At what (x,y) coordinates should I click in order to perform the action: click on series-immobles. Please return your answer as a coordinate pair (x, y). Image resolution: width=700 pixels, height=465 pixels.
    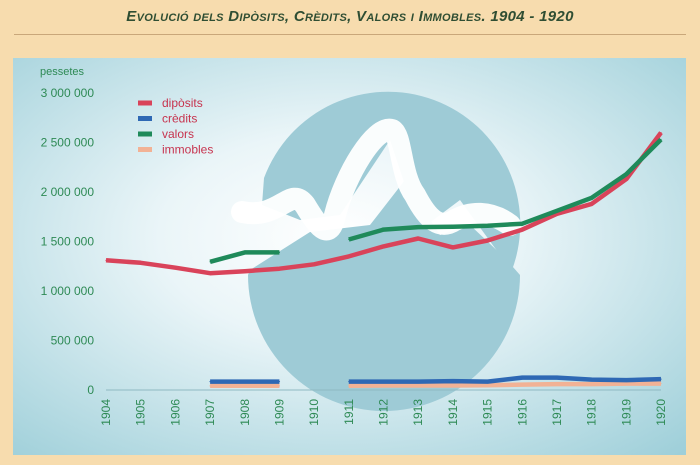
    Looking at the image, I should click on (435, 385).